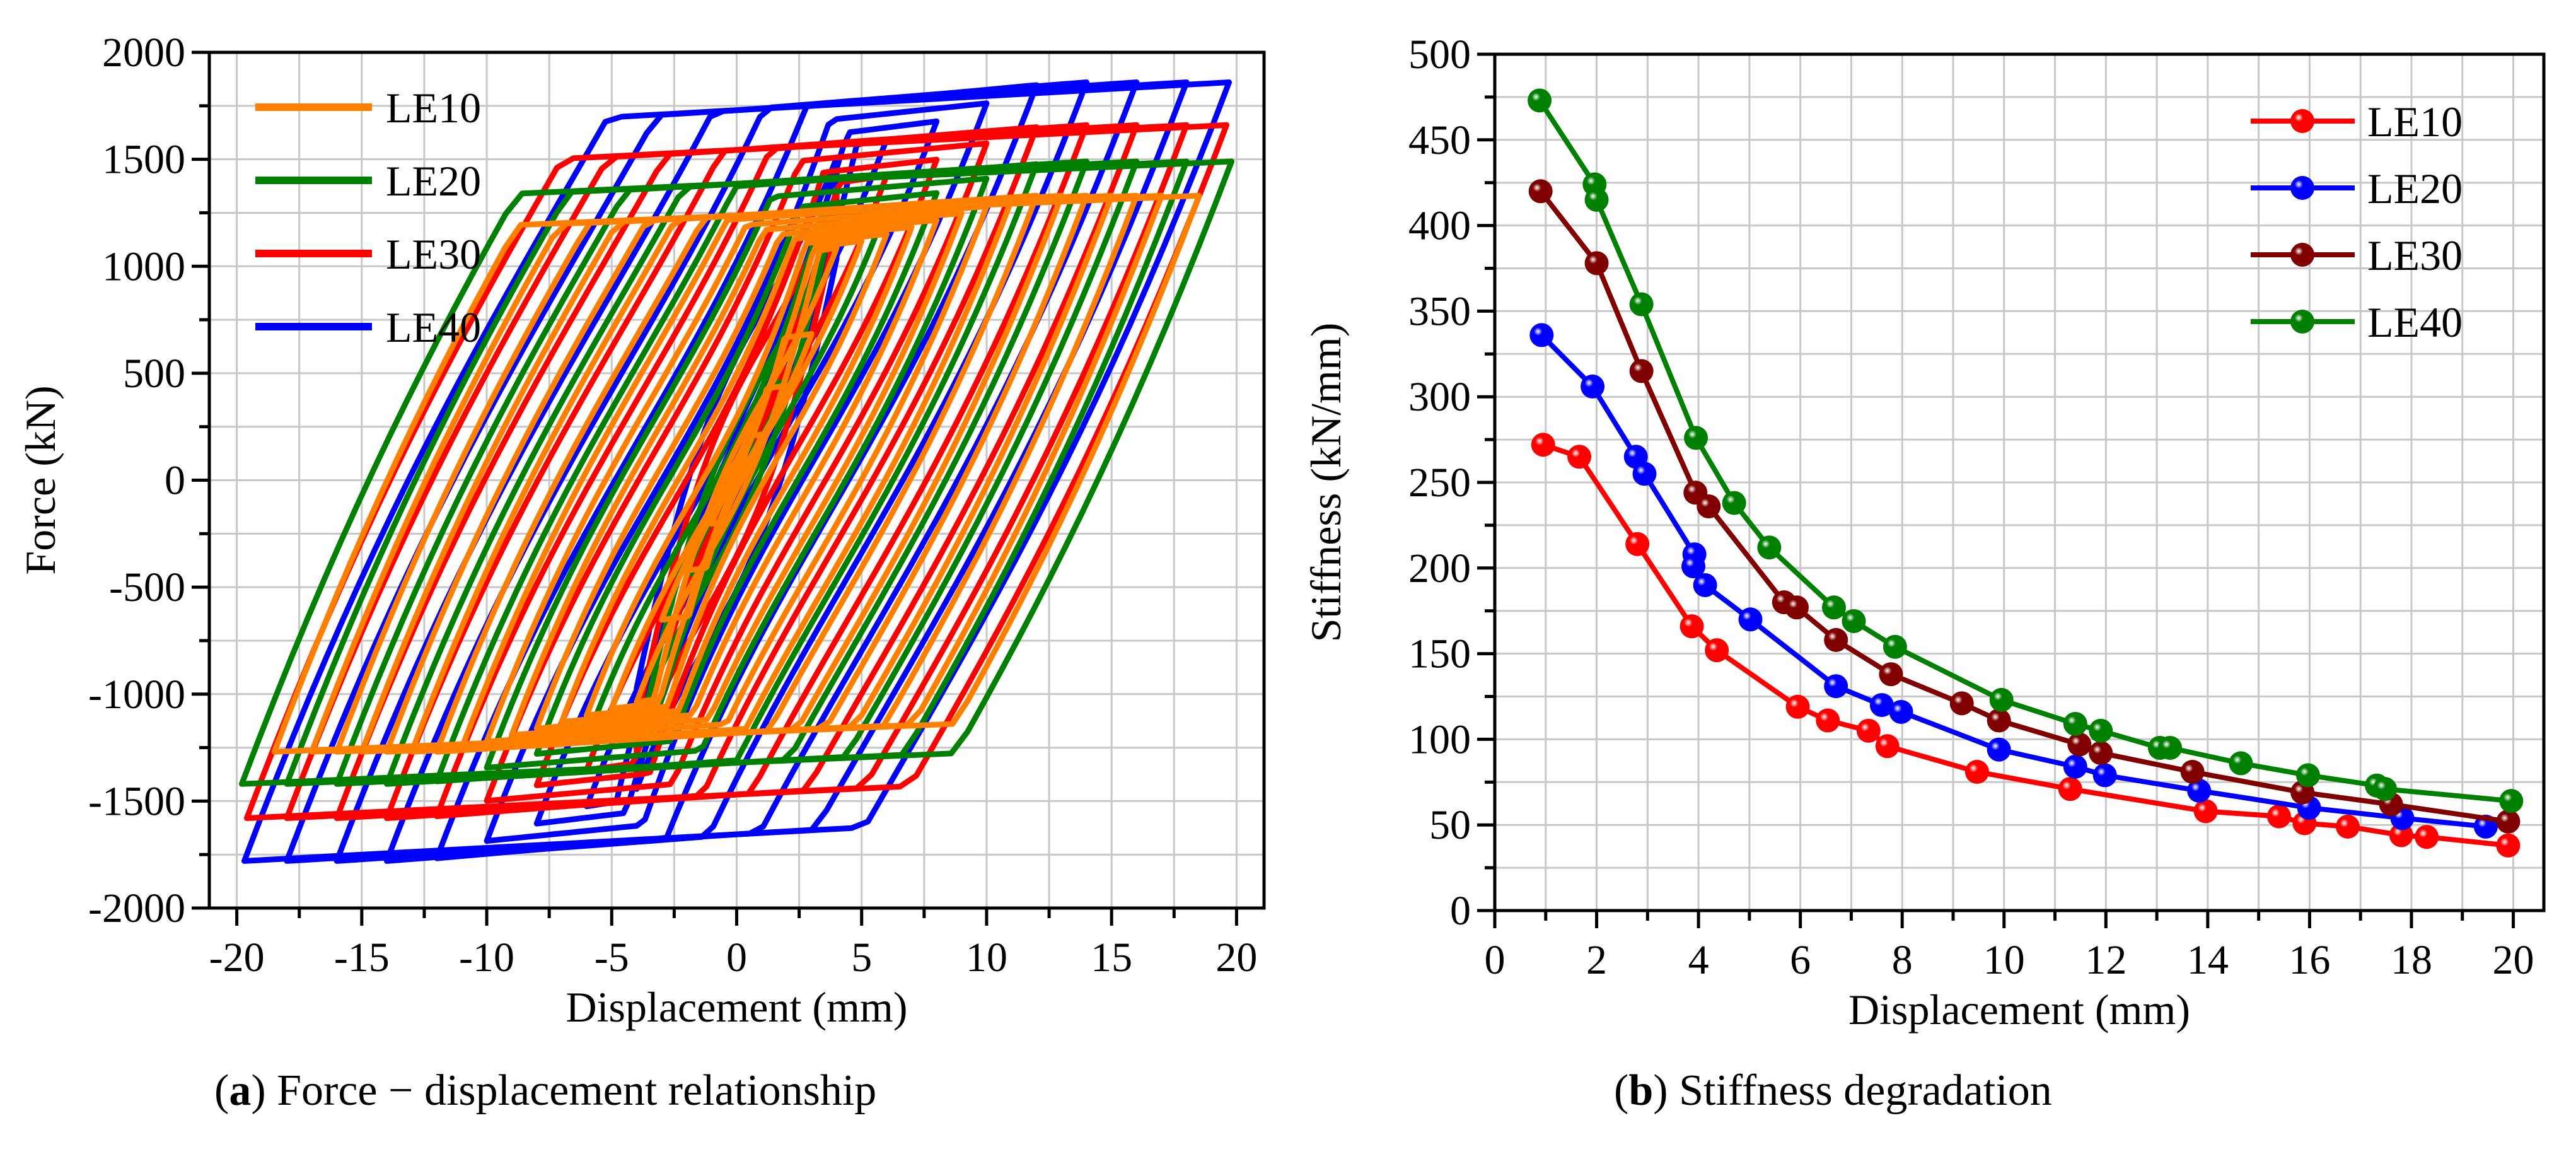  I want to click on caption-a: (a) Force − displacement relationship, so click(545, 1090).